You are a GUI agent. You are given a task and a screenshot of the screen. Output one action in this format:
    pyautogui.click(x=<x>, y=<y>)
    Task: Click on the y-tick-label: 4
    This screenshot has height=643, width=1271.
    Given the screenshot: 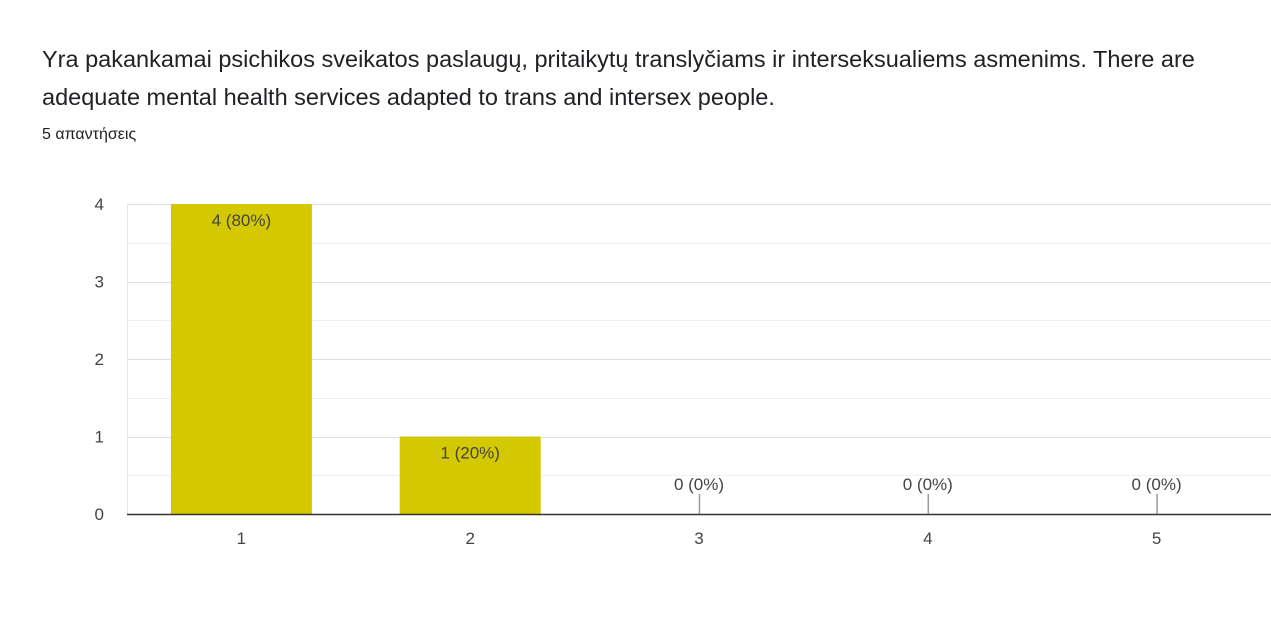 What is the action you would take?
    pyautogui.click(x=99, y=204)
    